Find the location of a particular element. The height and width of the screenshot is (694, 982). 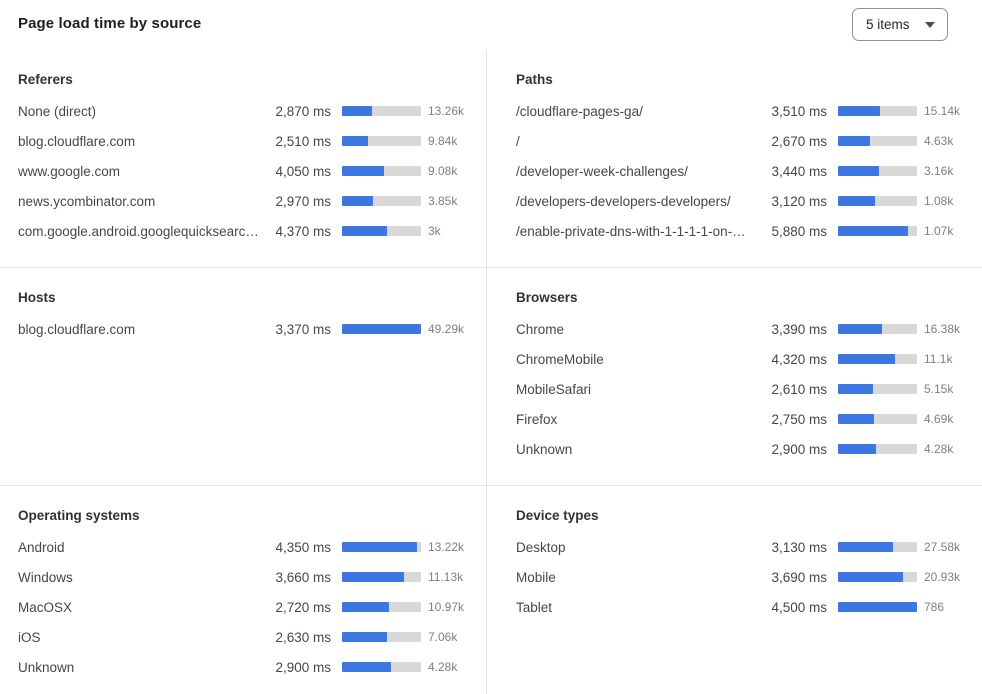

table-row: /cloudflare-pages-ga/3,510 ms 15.14k is located at coordinates (749, 111).